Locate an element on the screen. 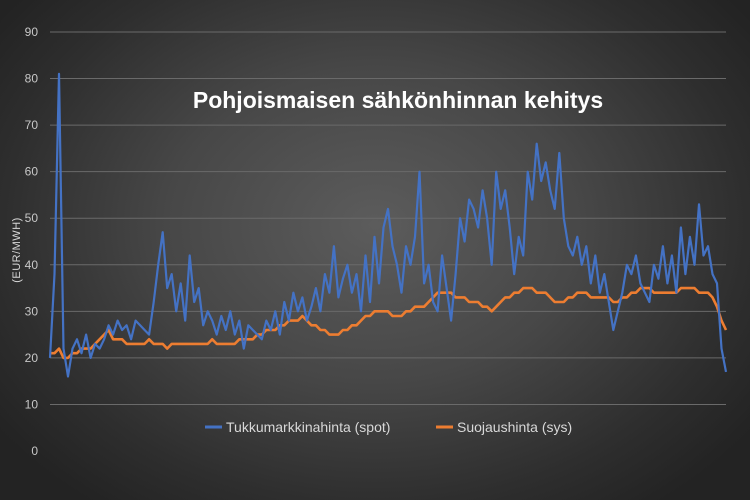  y-tick-label: 40 is located at coordinates (32, 265).